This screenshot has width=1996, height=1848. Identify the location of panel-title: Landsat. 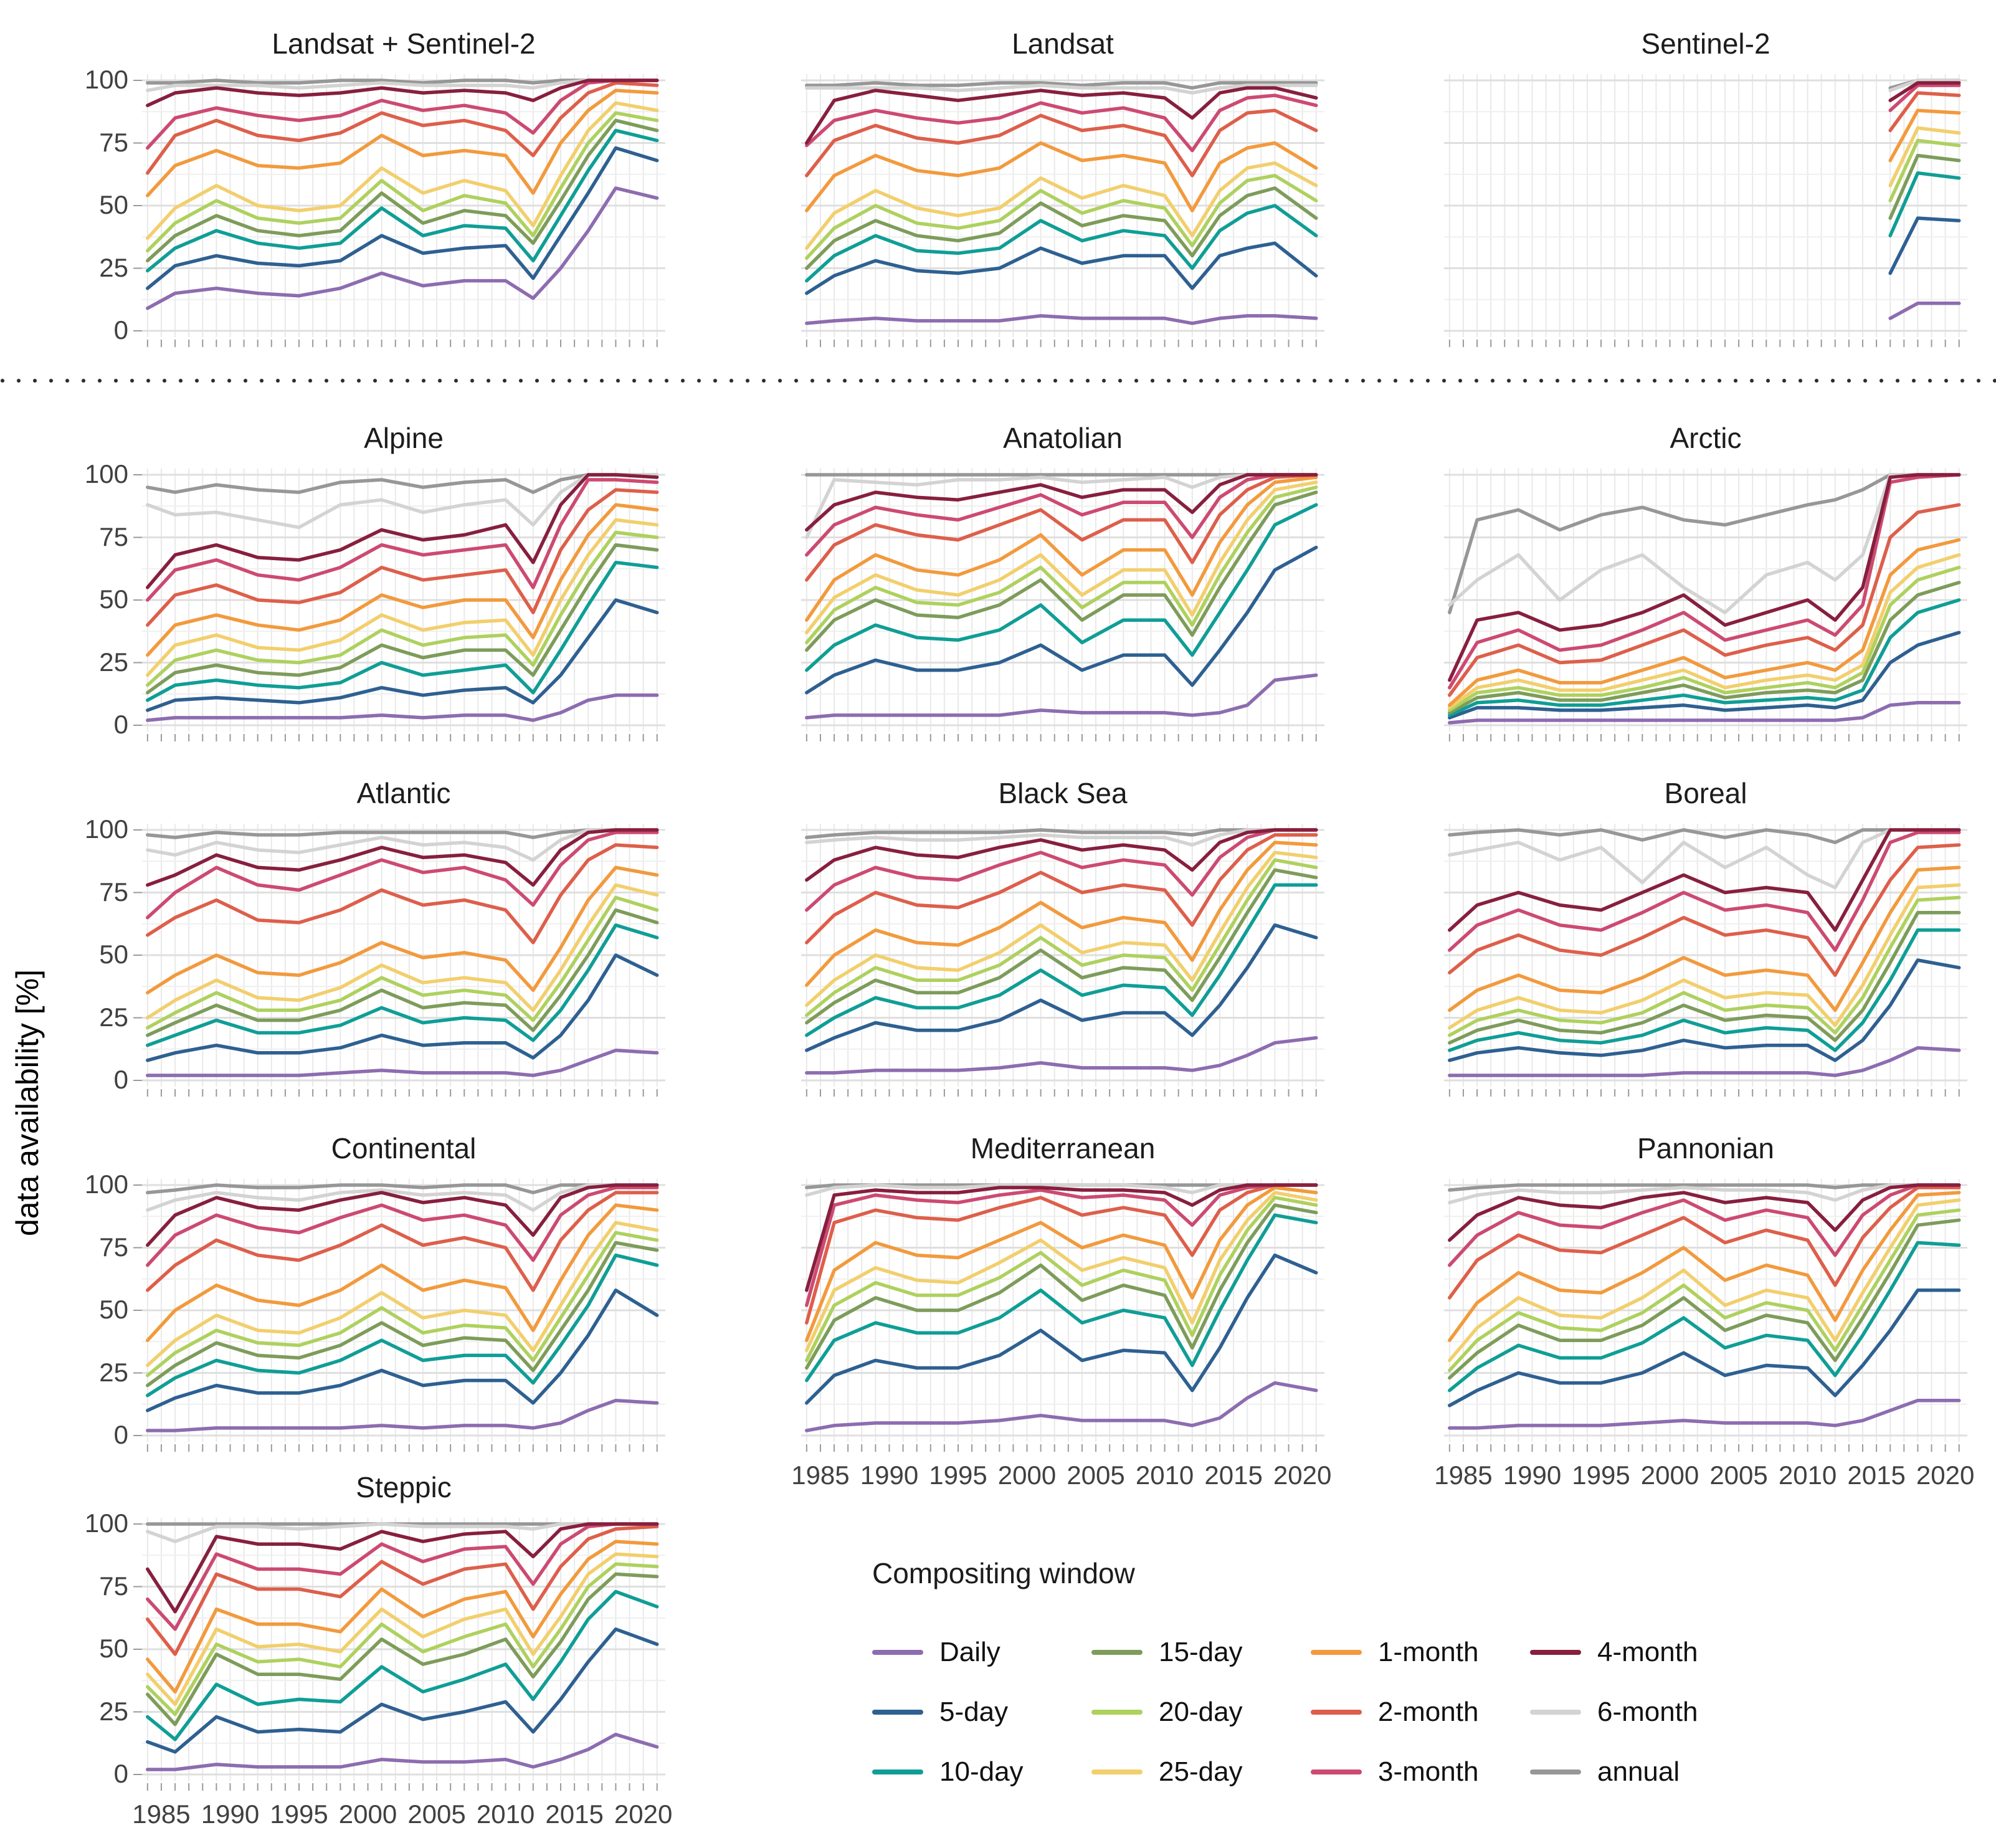
(1063, 43).